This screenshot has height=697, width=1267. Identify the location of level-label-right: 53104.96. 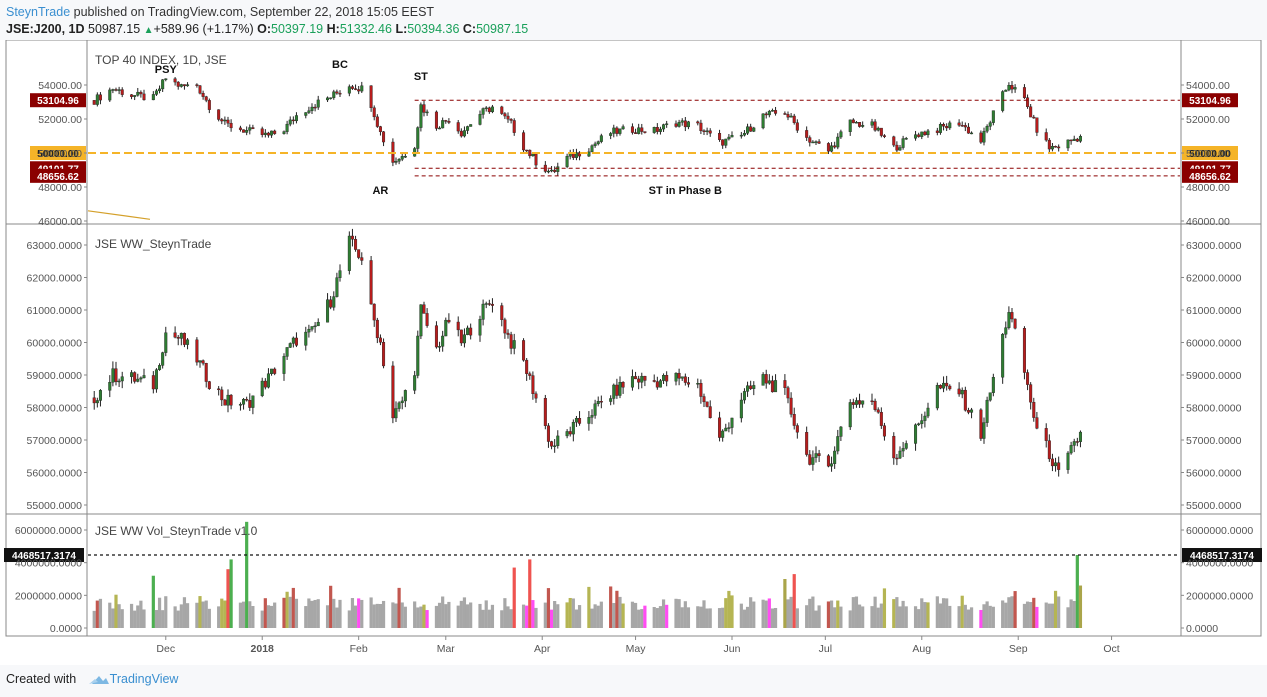
(1210, 101).